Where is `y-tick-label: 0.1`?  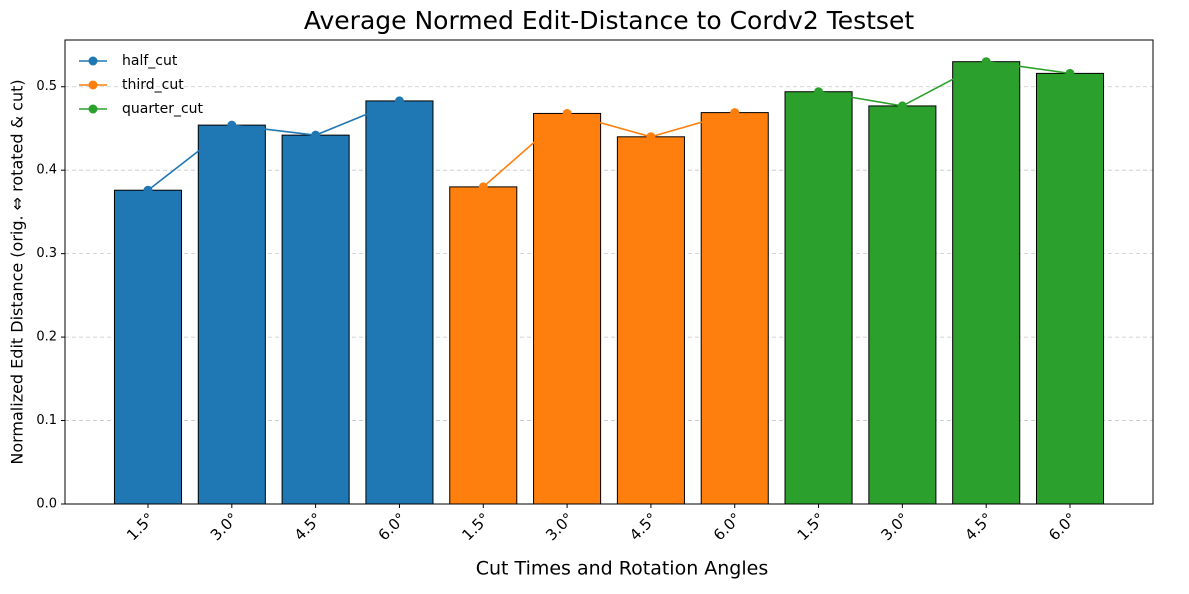
y-tick-label: 0.1 is located at coordinates (46, 420).